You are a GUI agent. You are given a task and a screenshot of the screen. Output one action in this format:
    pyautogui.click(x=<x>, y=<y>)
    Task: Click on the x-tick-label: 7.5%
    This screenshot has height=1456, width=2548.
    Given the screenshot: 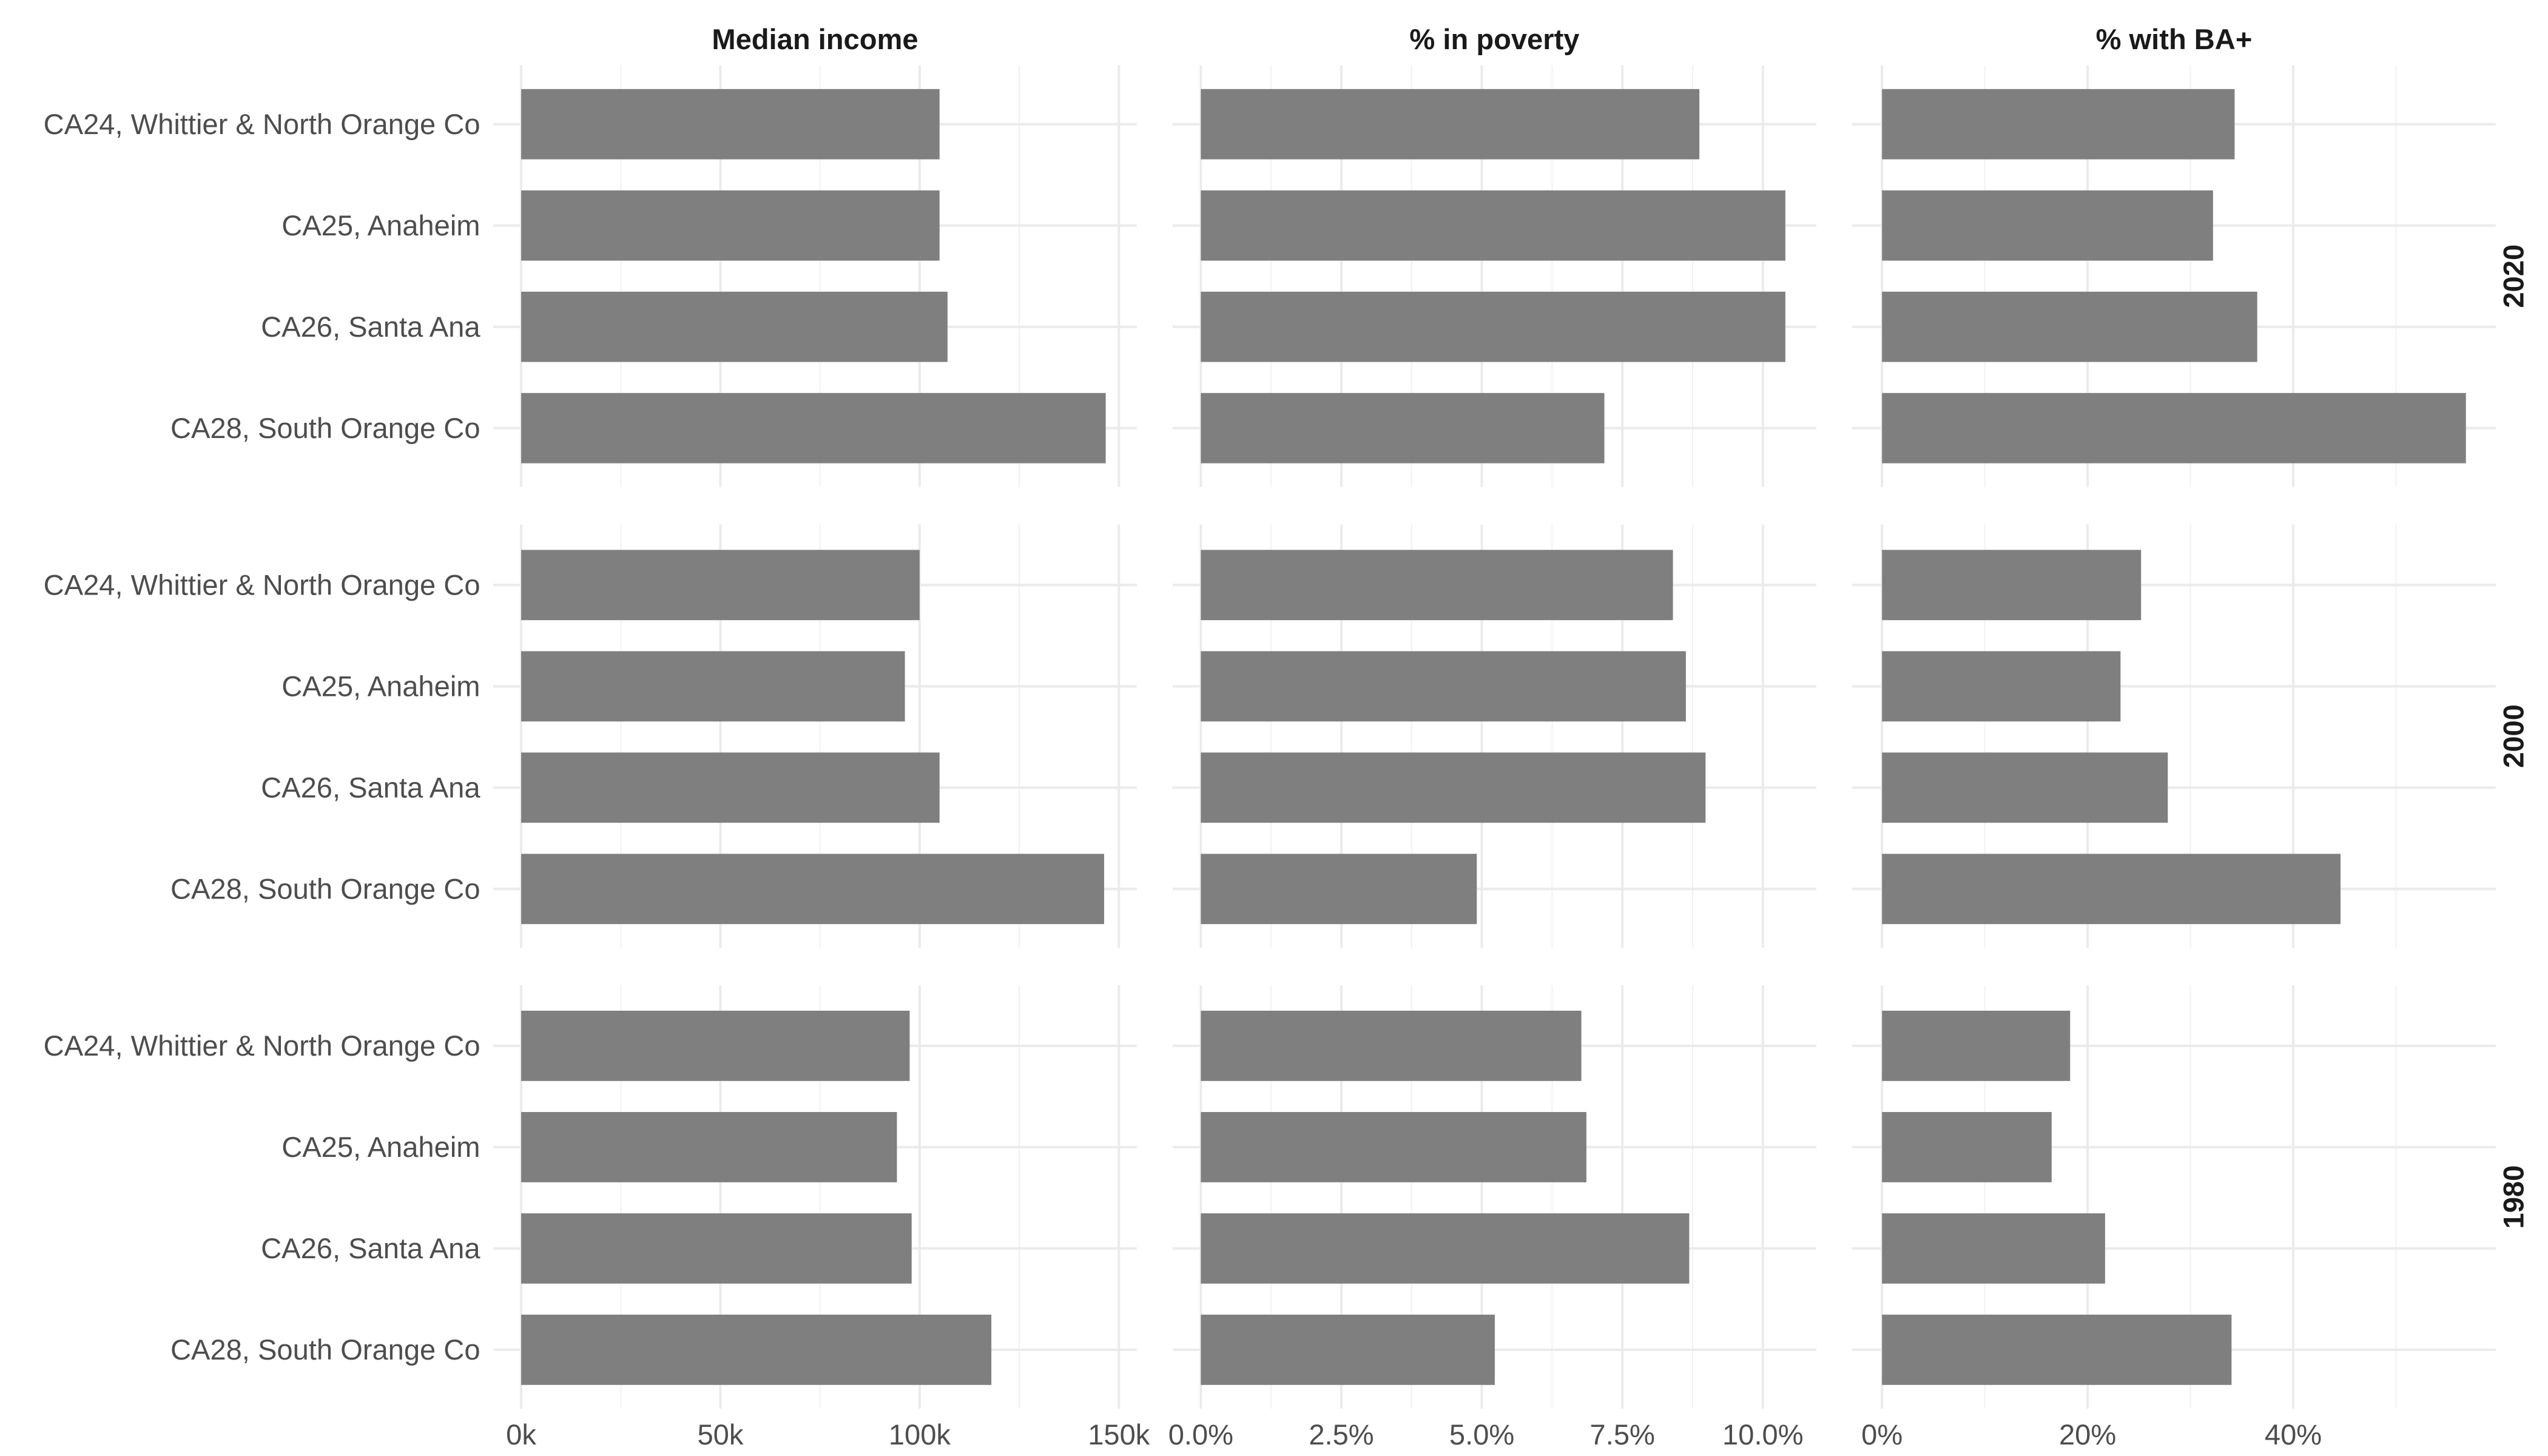 What is the action you would take?
    pyautogui.click(x=1622, y=1434)
    